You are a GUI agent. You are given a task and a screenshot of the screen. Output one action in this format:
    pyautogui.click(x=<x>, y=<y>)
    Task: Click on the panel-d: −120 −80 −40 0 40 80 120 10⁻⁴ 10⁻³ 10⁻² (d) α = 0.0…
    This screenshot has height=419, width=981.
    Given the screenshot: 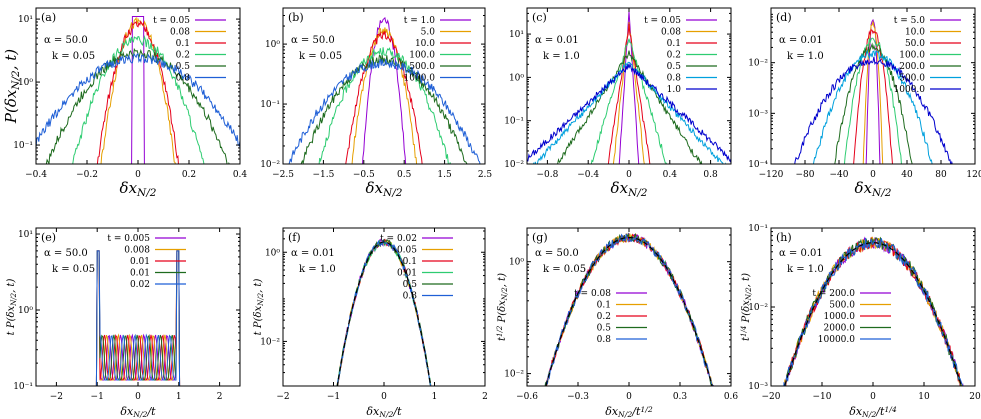 What is the action you would take?
    pyautogui.click(x=864, y=103)
    